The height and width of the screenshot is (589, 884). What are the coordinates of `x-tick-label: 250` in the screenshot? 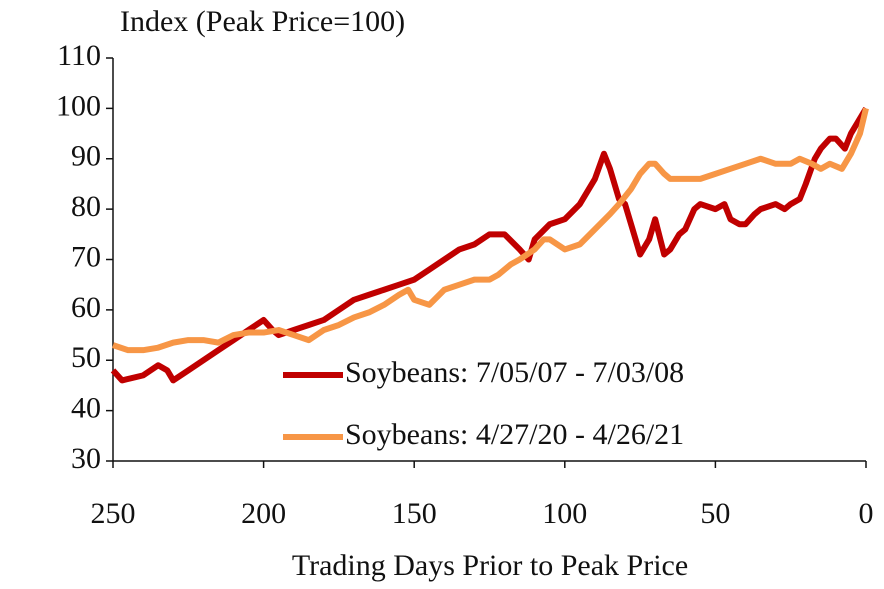 It's located at (113, 513).